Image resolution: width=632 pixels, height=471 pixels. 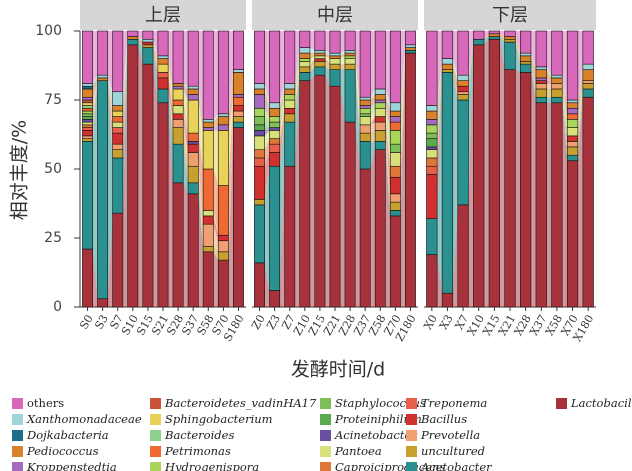 I want to click on legend-label: Staphylococcus, so click(x=380, y=403).